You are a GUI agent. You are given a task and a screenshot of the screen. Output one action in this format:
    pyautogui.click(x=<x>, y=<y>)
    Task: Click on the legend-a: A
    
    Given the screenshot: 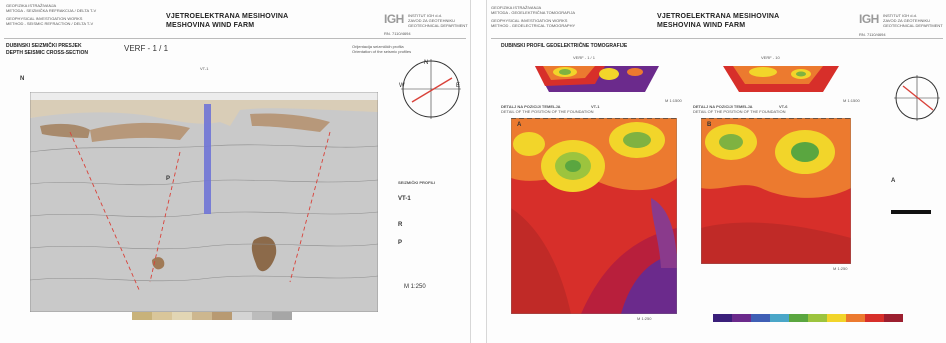 What is the action you would take?
    pyautogui.click(x=893, y=181)
    